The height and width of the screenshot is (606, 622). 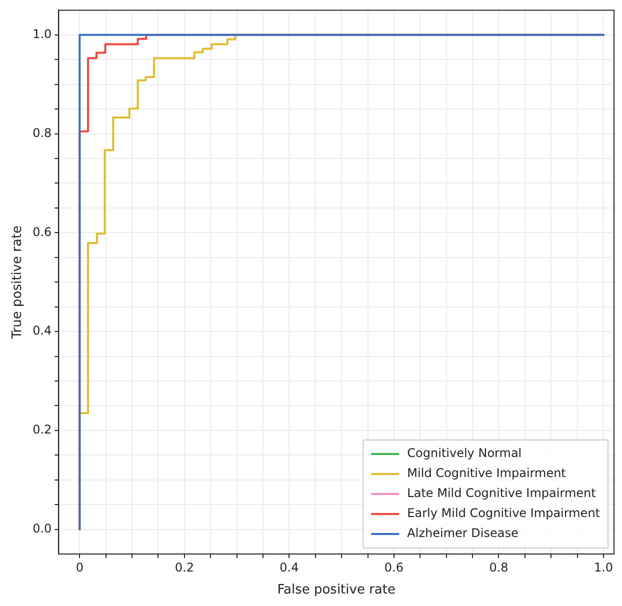 I want to click on x-tick-label: 0.8, so click(x=498, y=567).